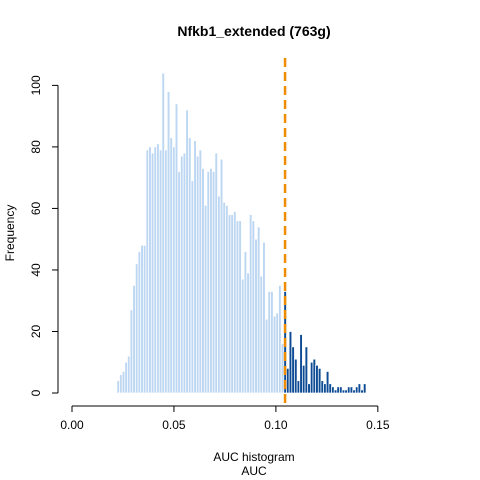 This screenshot has width=480, height=480. I want to click on x-axis-label: AUC histogram, so click(253, 457).